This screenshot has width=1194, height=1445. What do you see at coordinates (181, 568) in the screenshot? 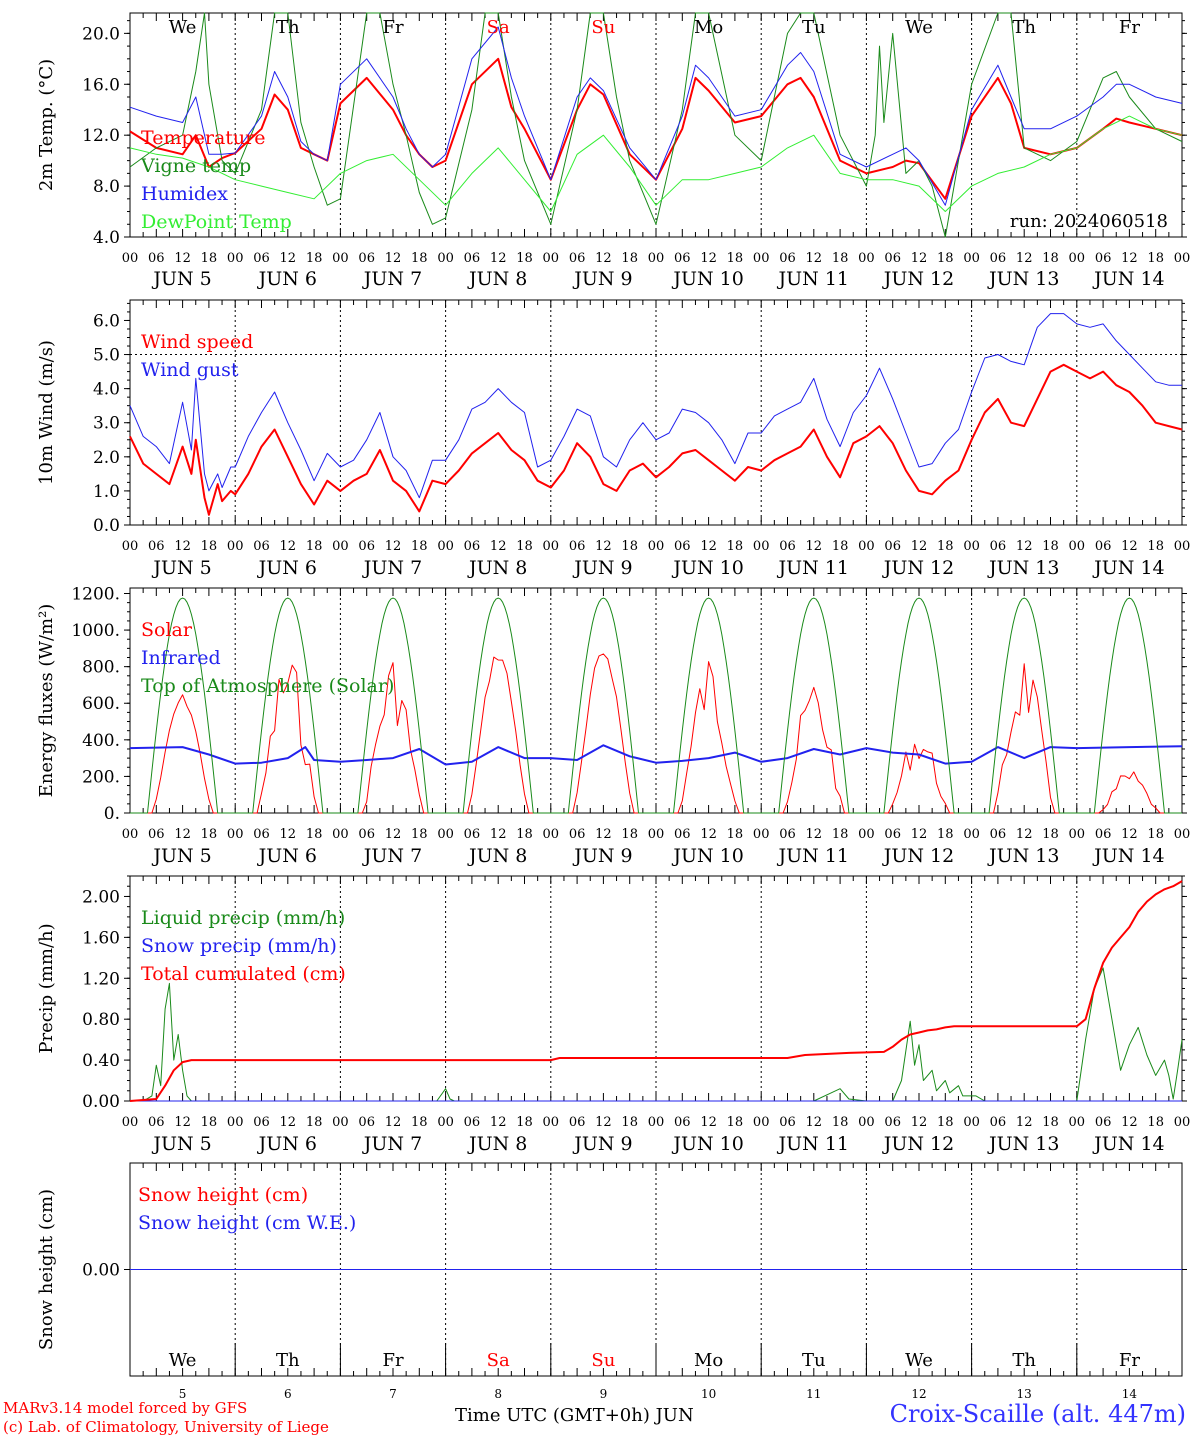
I see `date-label: JUN 5` at bounding box center [181, 568].